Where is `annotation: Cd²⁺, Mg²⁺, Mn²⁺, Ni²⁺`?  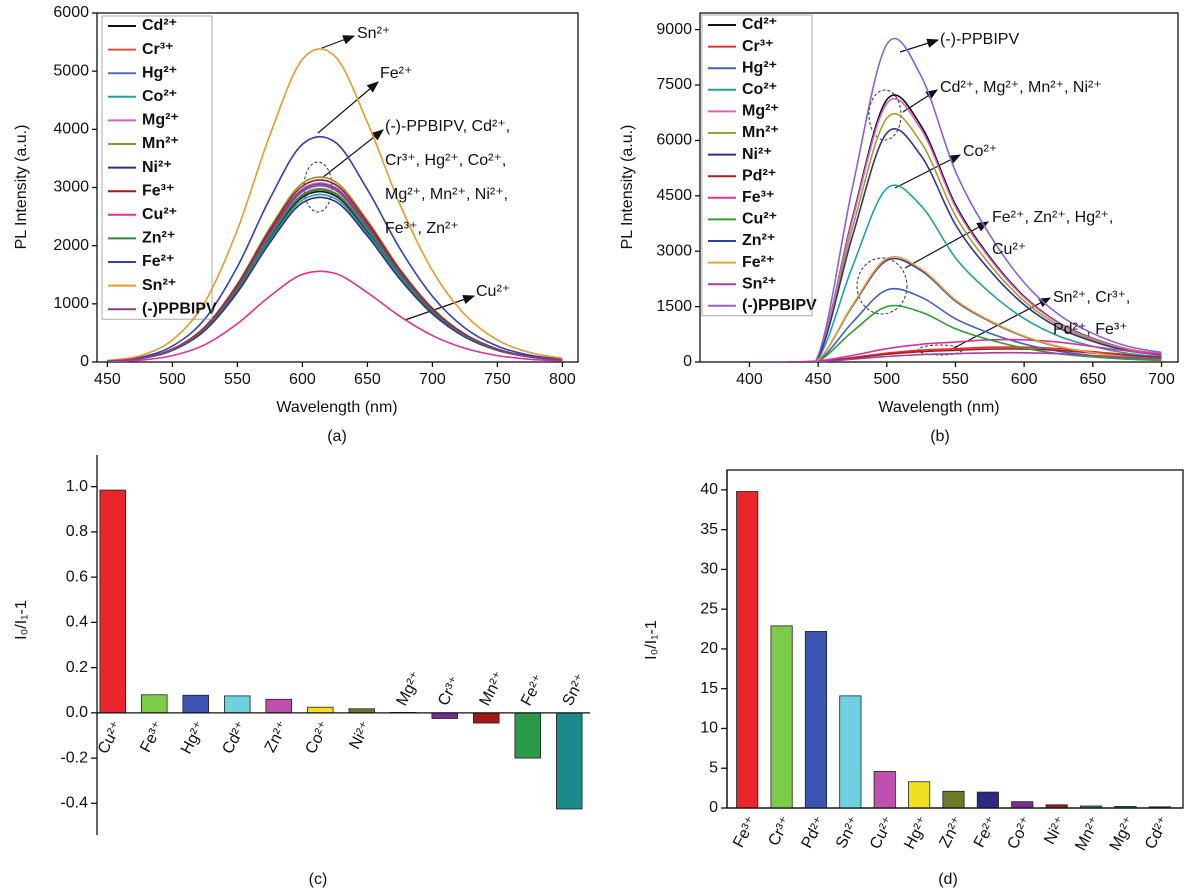
annotation: Cd²⁺, Mg²⁺, Mn²⁺, Ni²⁺ is located at coordinates (1021, 87).